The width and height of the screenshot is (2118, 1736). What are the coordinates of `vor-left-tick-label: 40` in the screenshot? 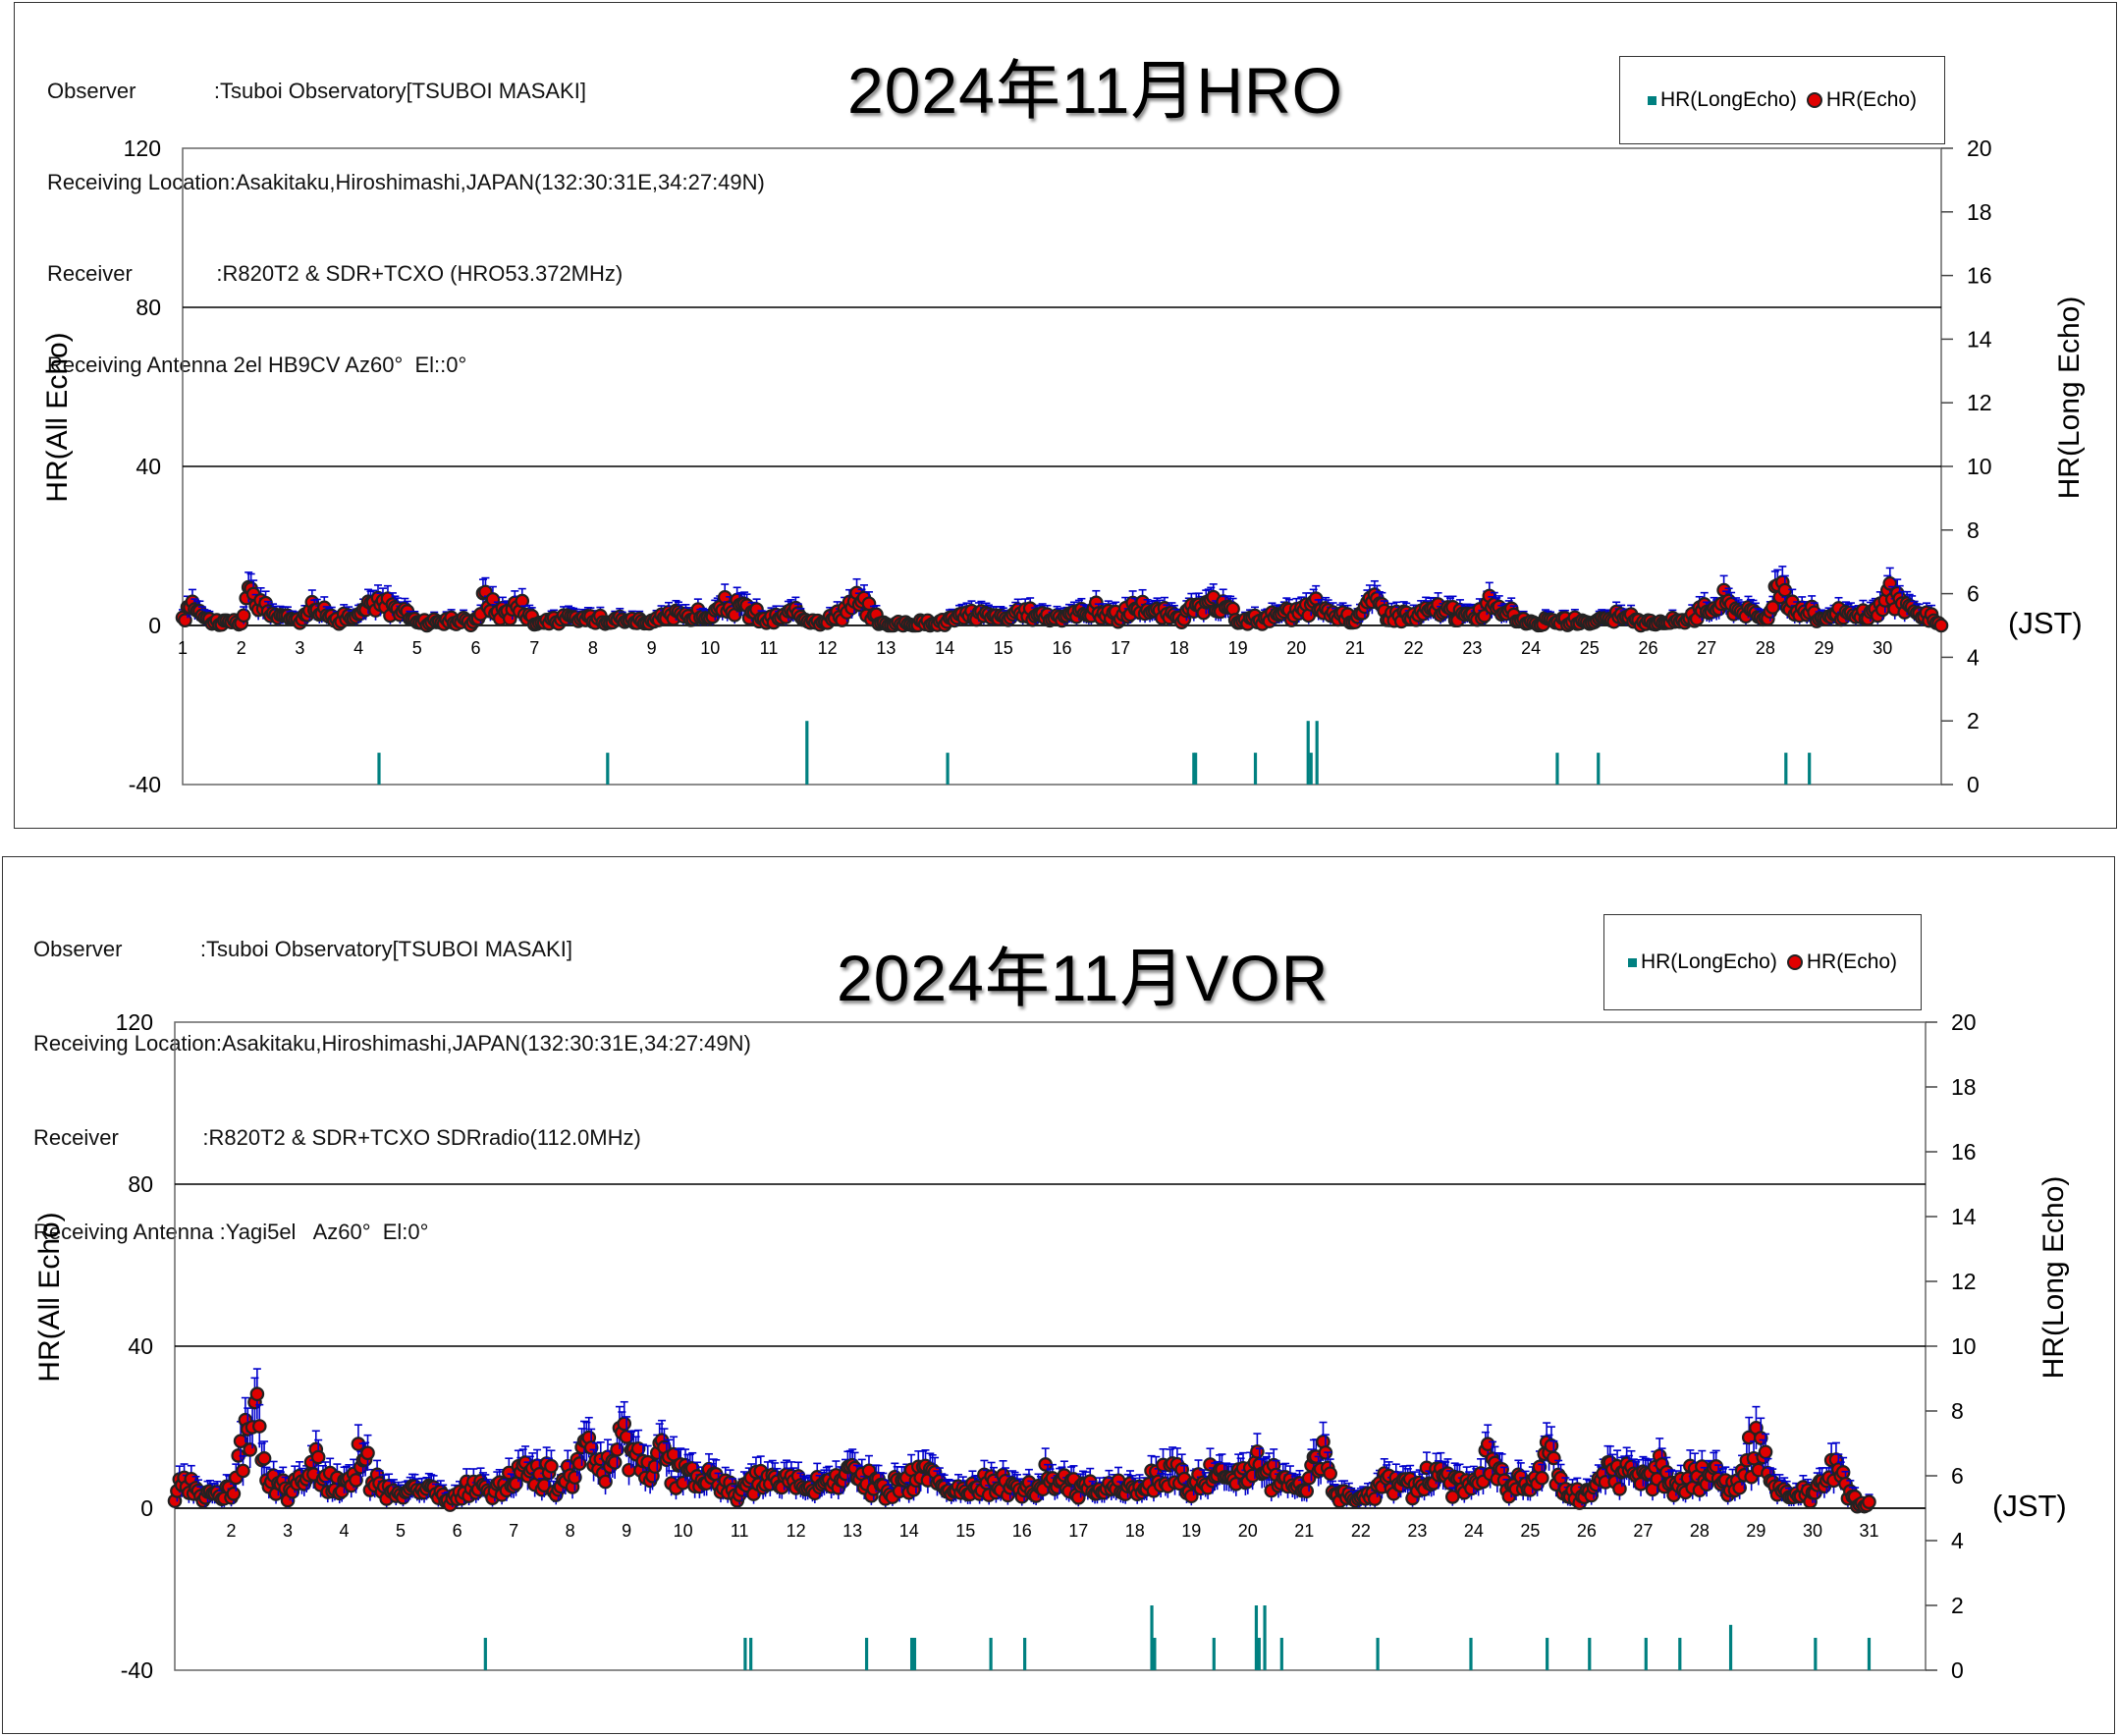 It's located at (140, 1346).